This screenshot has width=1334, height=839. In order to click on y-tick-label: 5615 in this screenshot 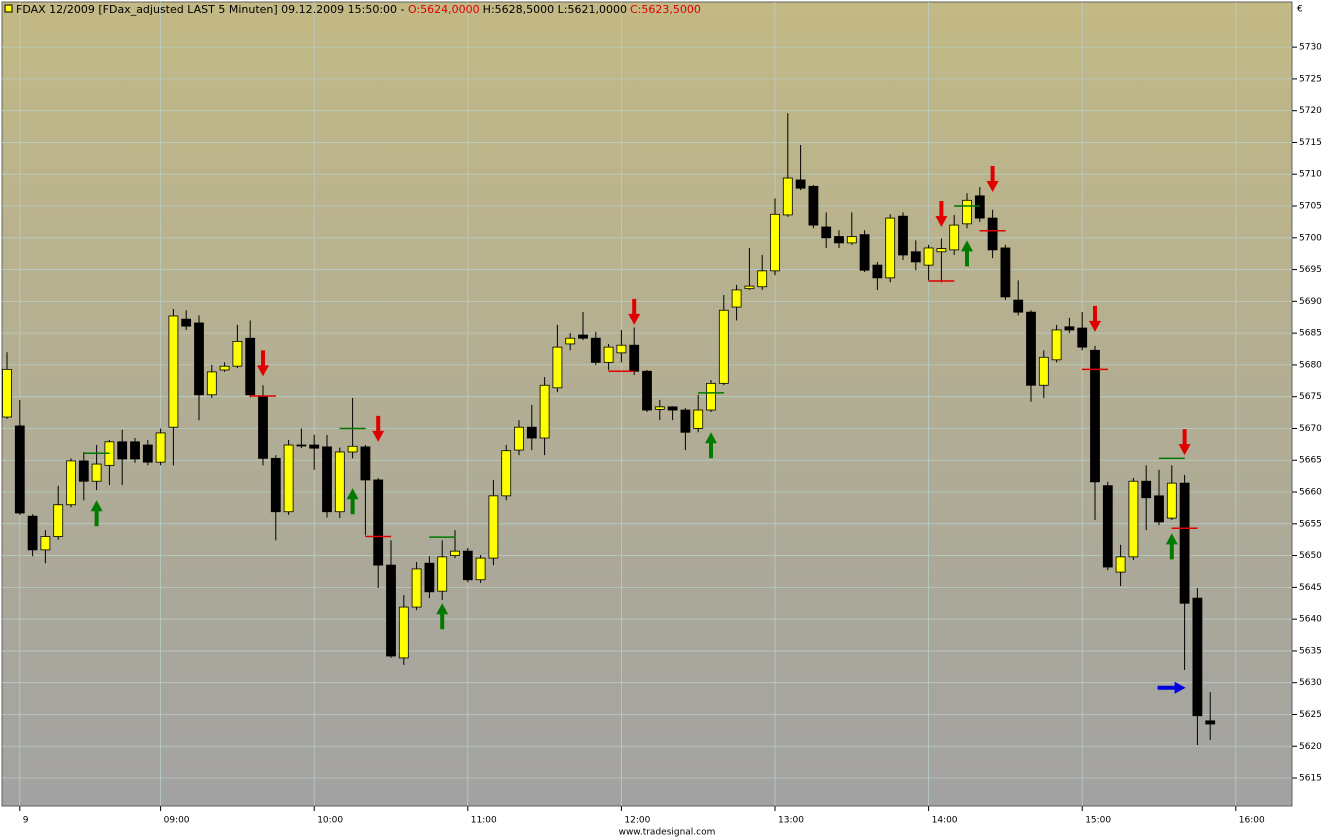, I will do `click(1310, 779)`.